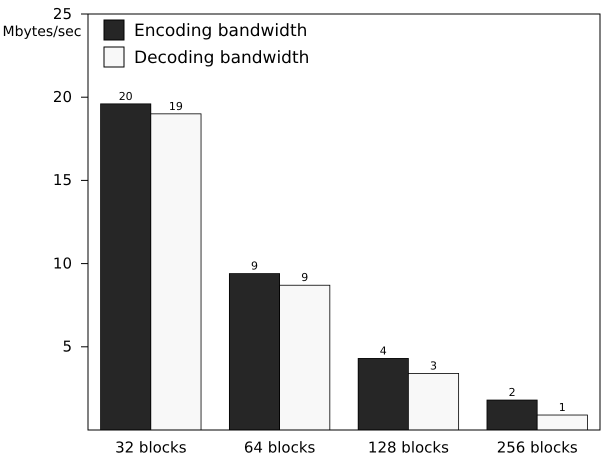  What do you see at coordinates (537, 447) in the screenshot?
I see `x-tick-label: 256 blocks` at bounding box center [537, 447].